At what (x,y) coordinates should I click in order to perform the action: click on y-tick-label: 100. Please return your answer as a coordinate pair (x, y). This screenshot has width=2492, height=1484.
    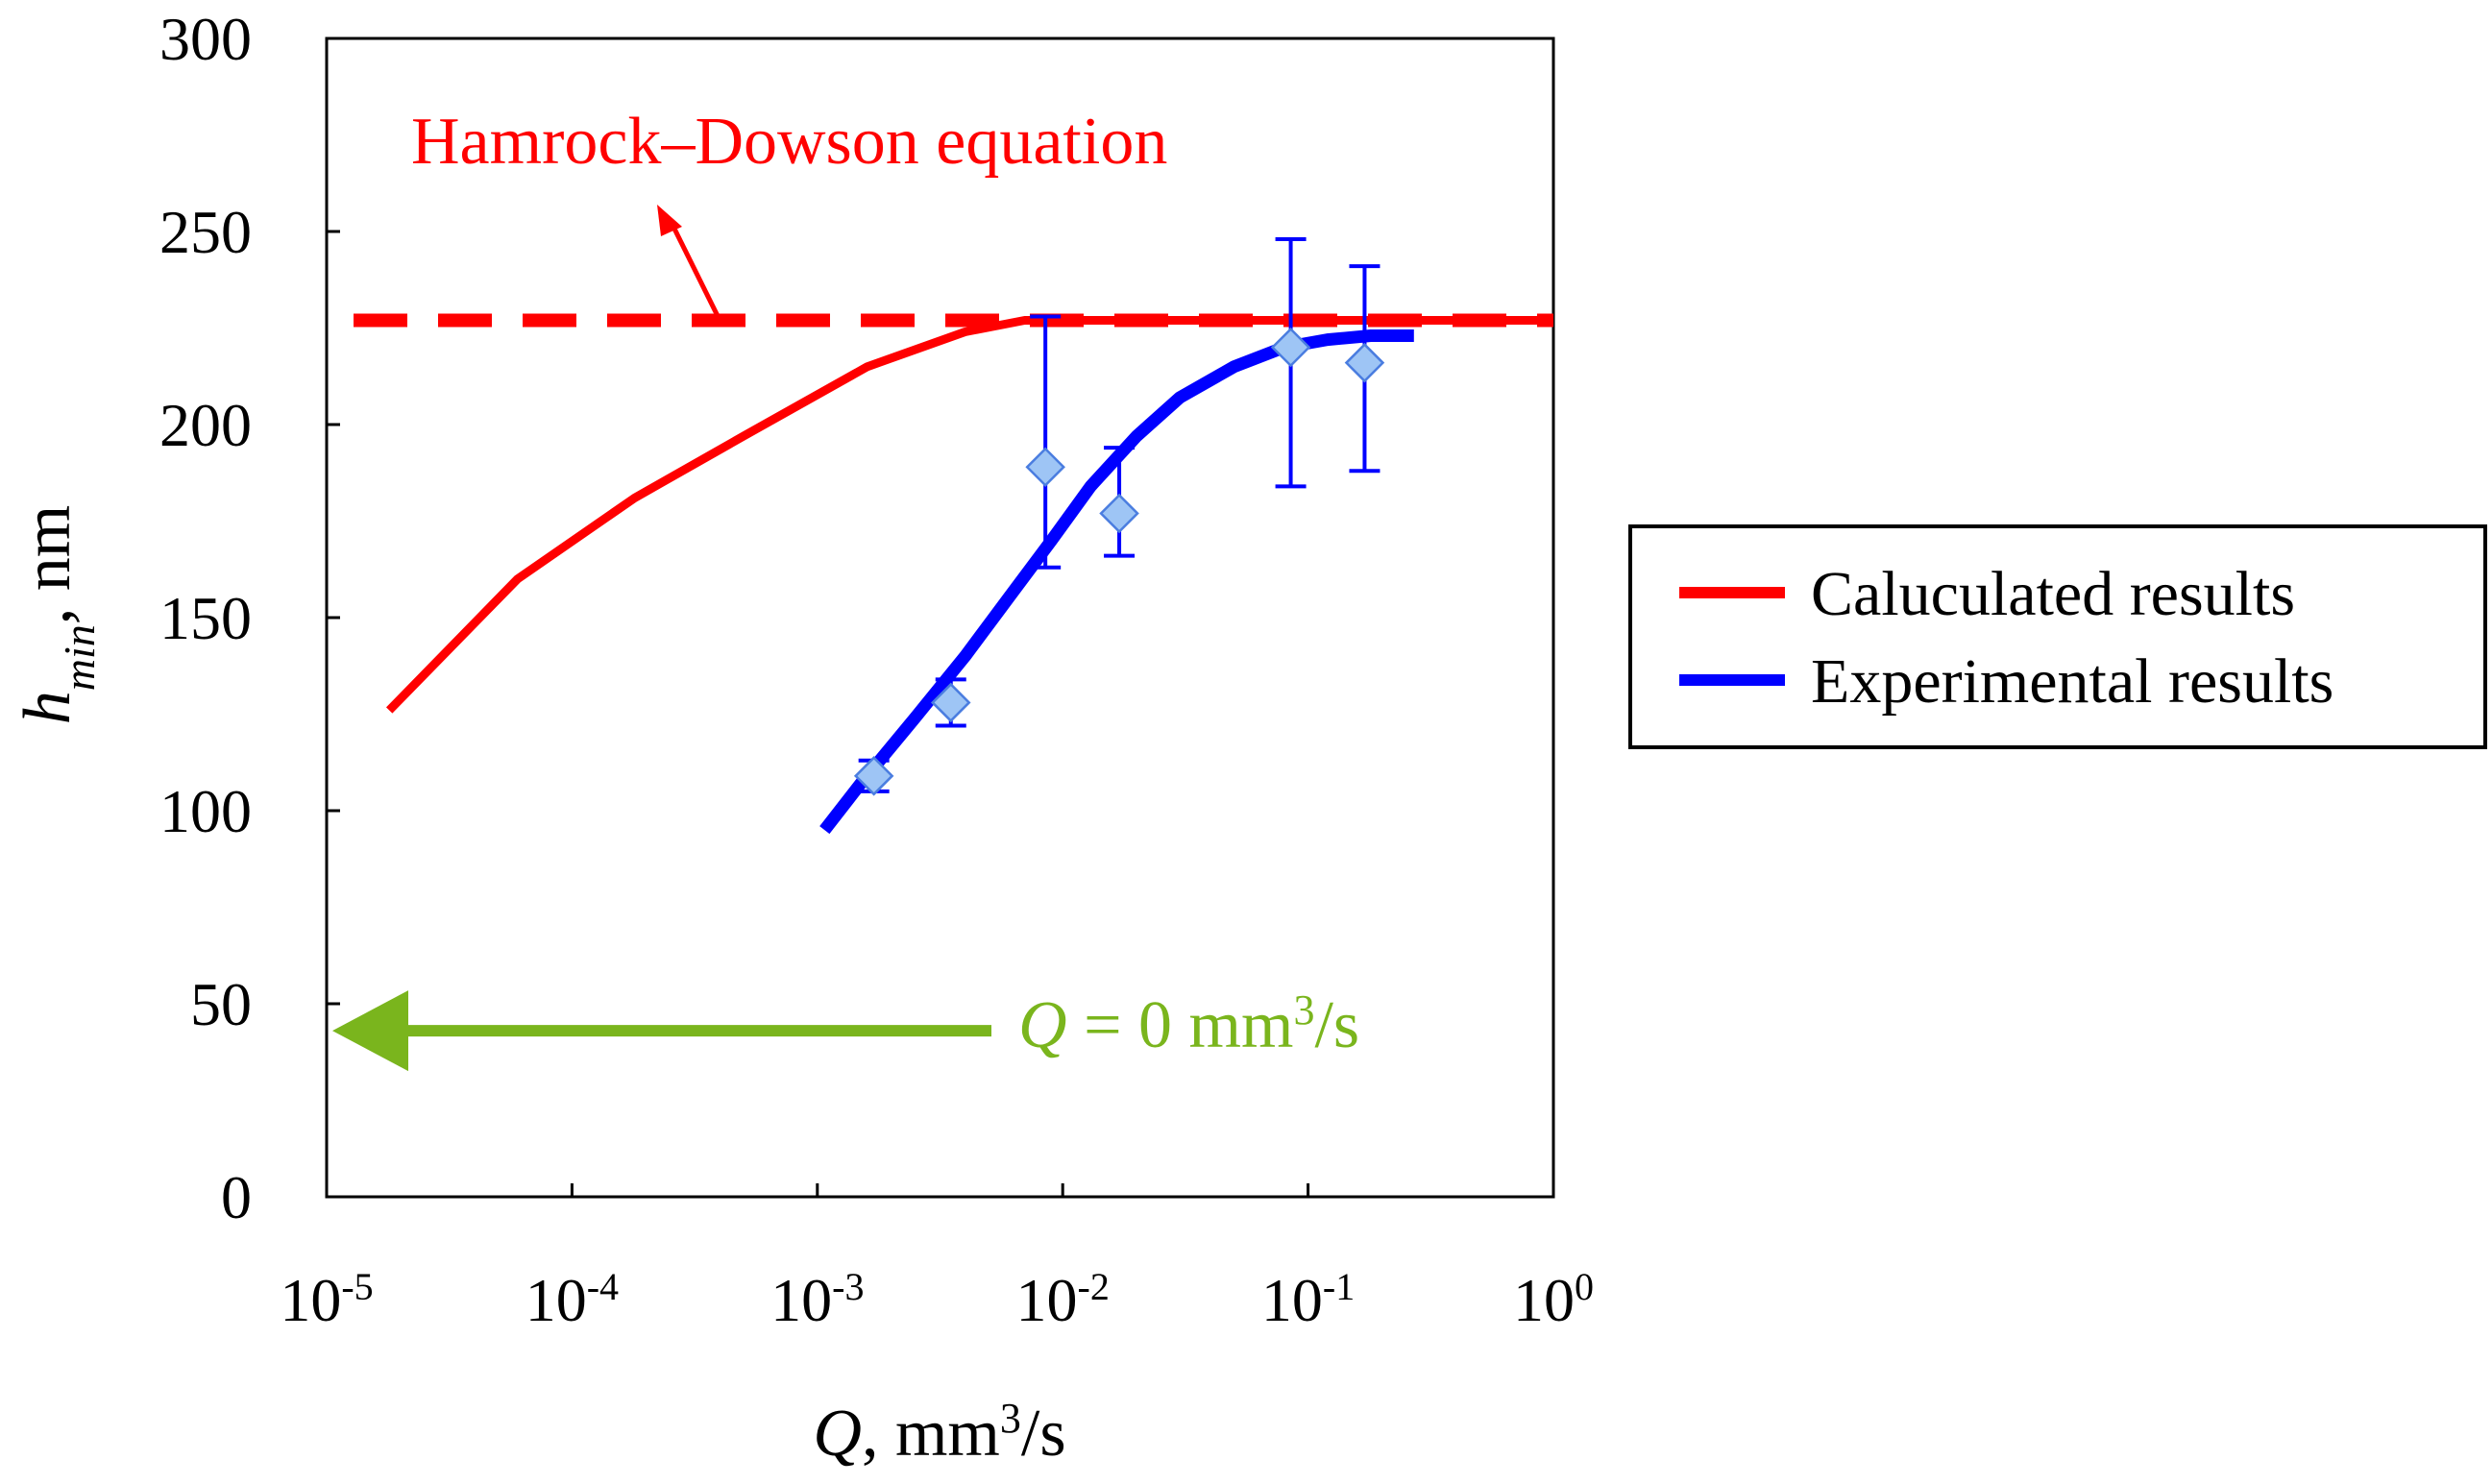
    Looking at the image, I should click on (205, 811).